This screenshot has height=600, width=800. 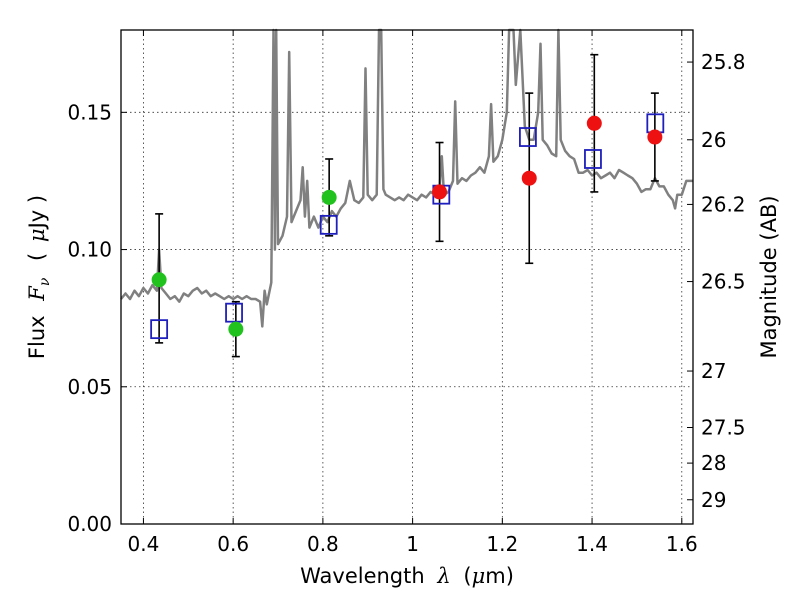 I want to click on y2-tick-label-0: 25.8, so click(x=723, y=62).